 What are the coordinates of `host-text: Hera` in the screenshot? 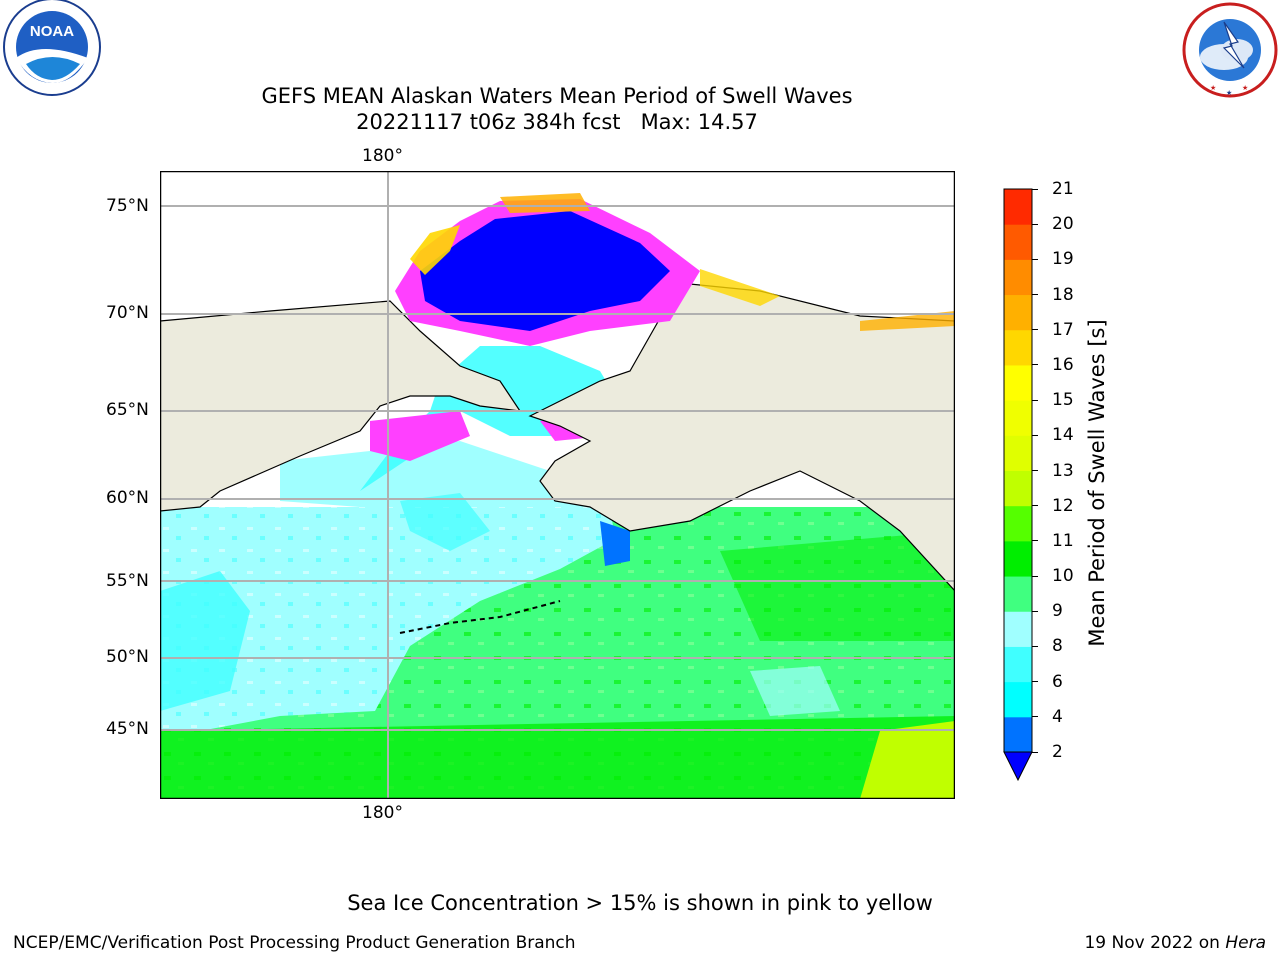 It's located at (1245, 943).